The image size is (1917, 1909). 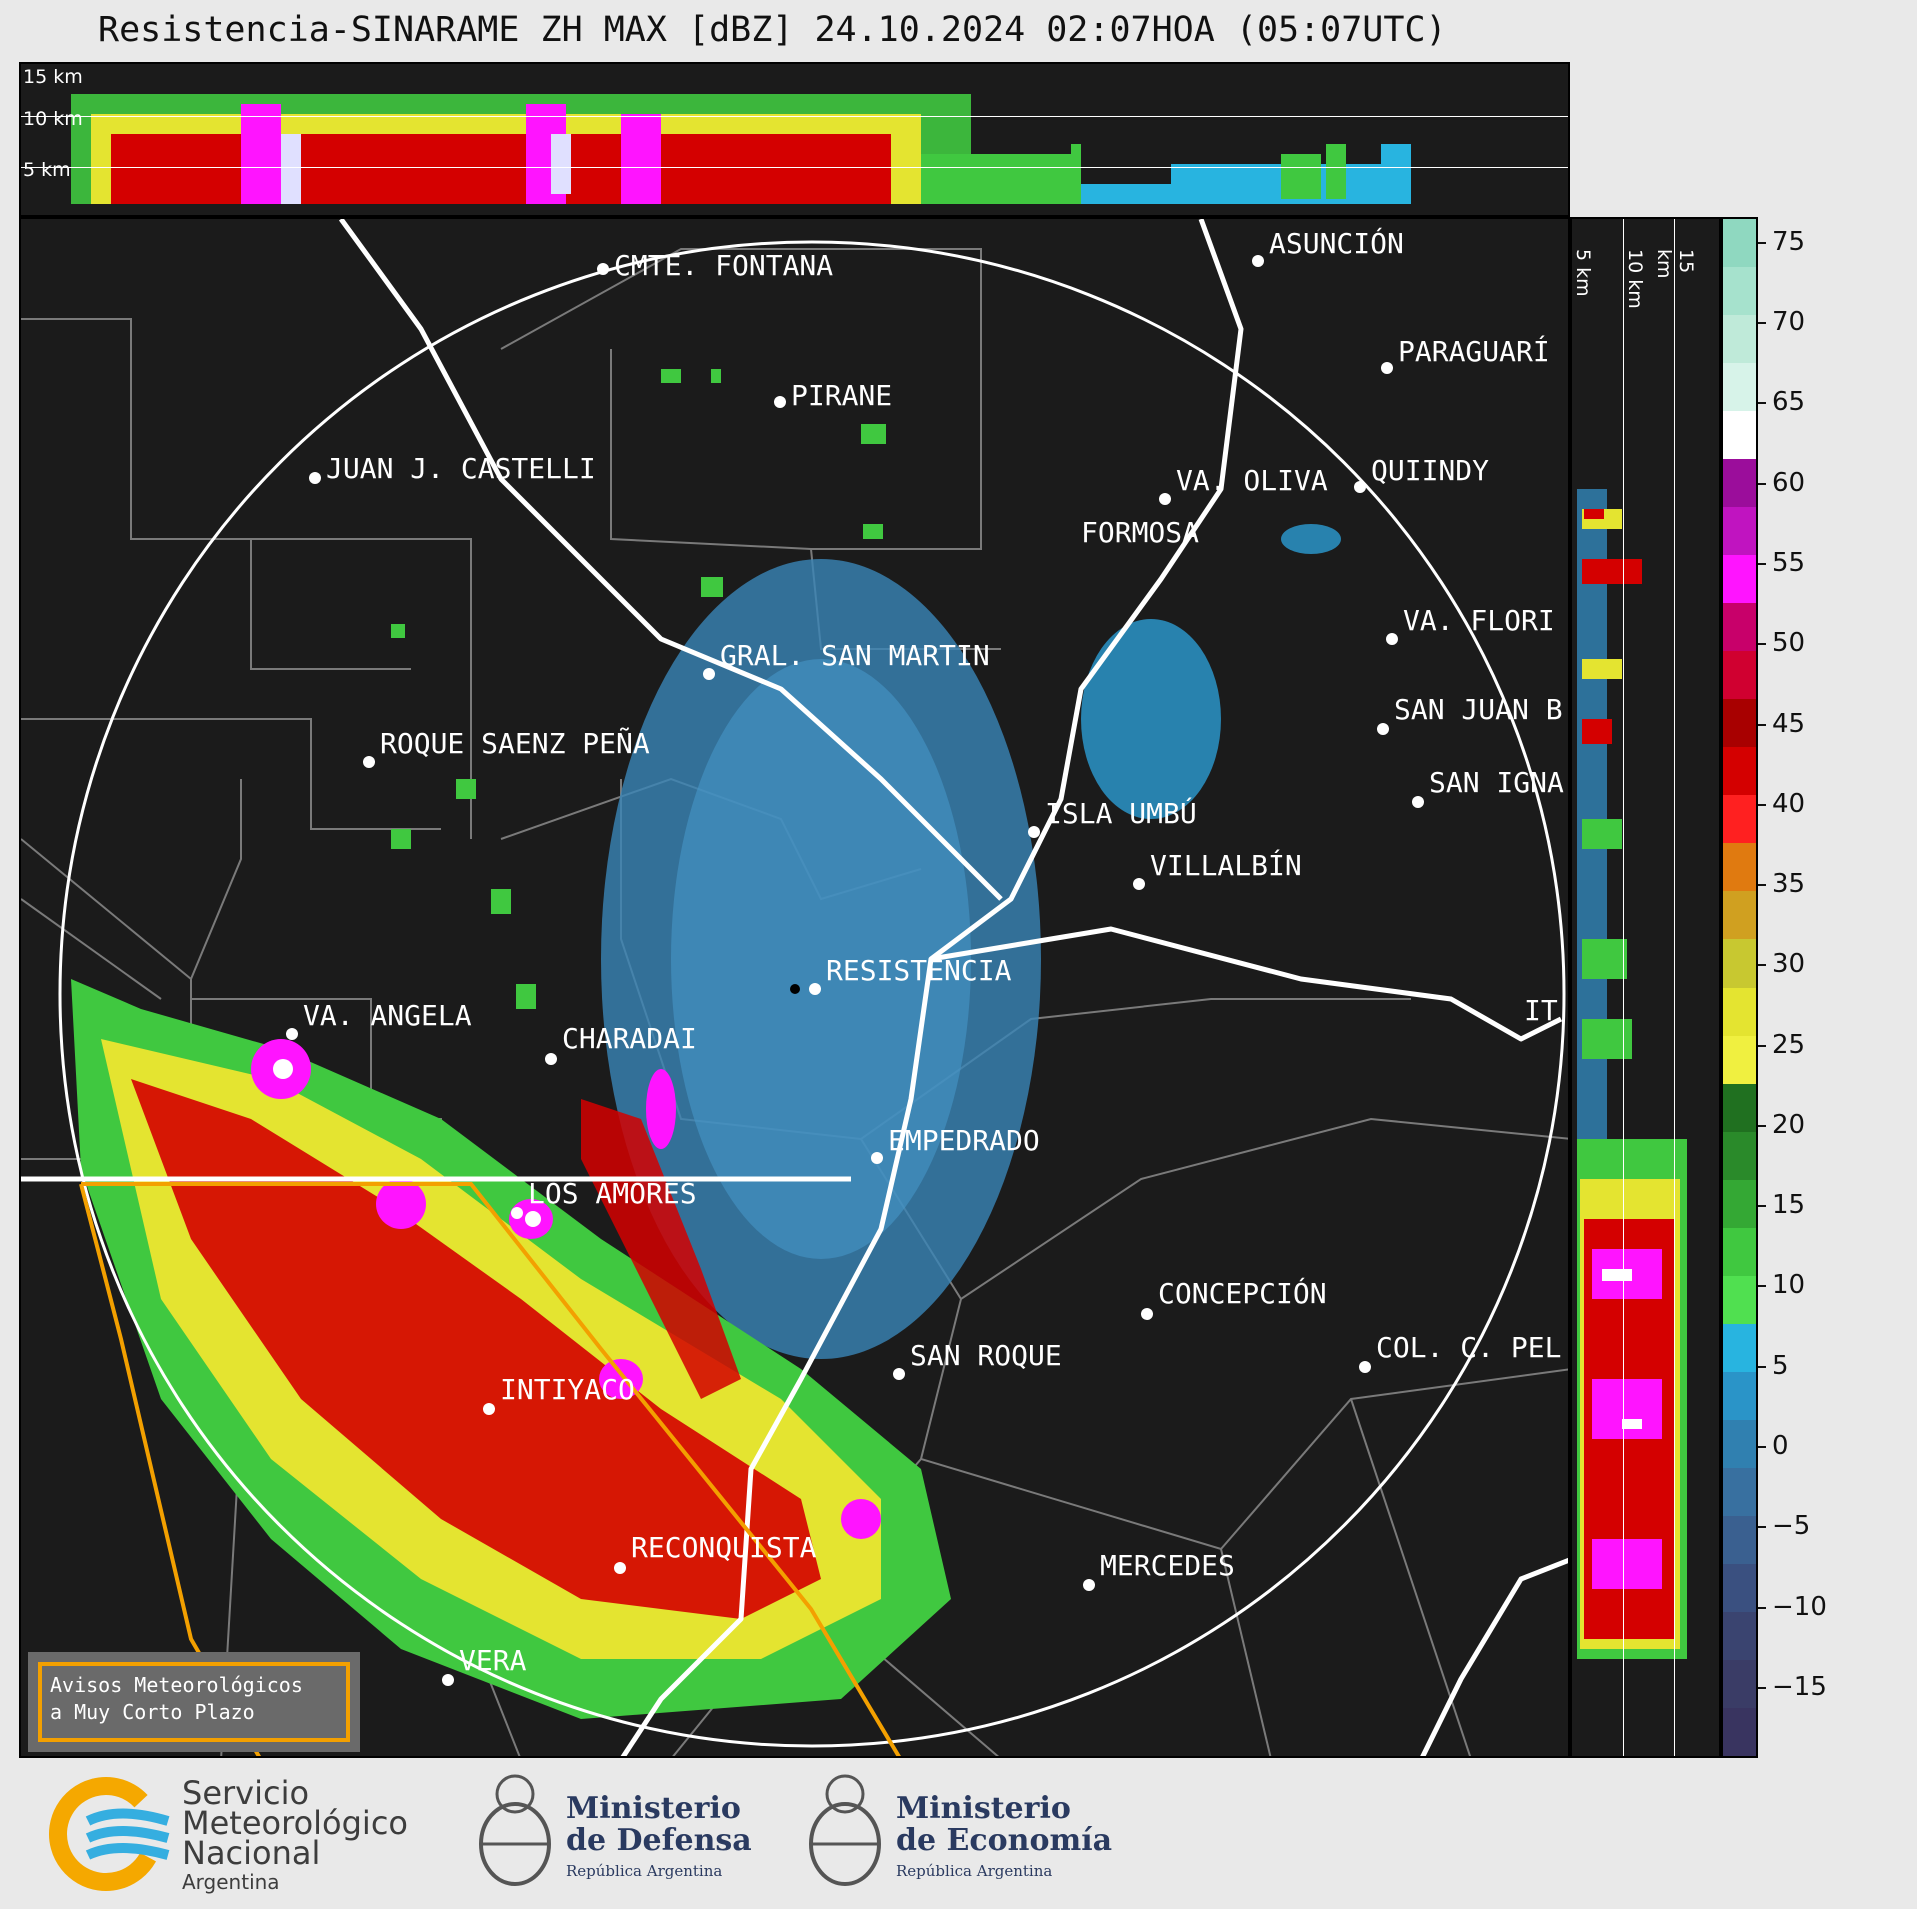 What do you see at coordinates (612, 1194) in the screenshot?
I see `city-label-los-amores: LOS AMORES` at bounding box center [612, 1194].